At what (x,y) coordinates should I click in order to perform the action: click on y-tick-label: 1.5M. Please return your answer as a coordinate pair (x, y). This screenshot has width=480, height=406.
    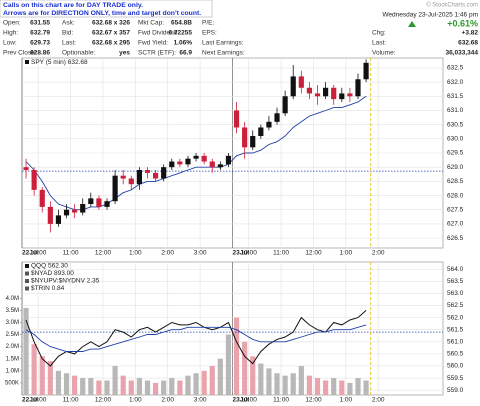
    Looking at the image, I should click on (12, 359).